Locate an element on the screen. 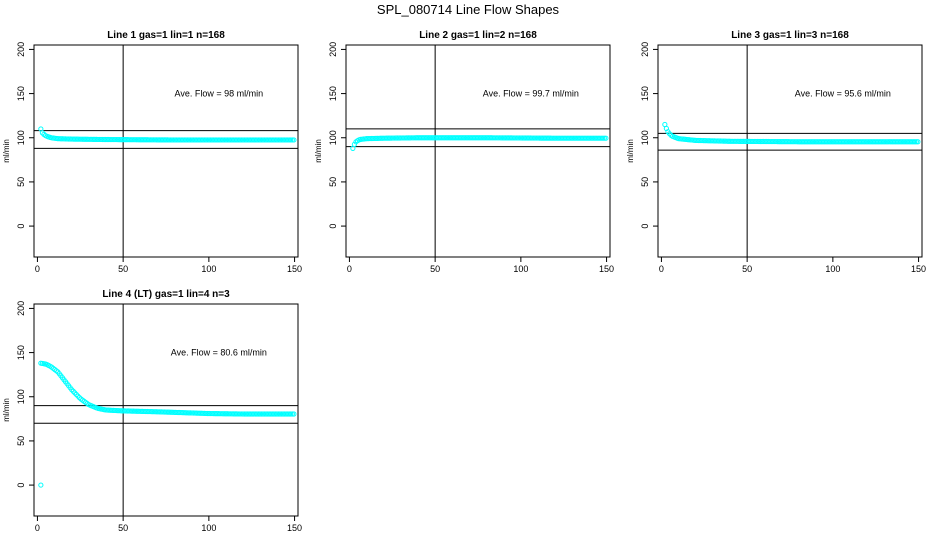 The image size is (936, 540). panel-title: Line 4 (LT) gas=1 lin=4 n=3 is located at coordinates (166, 294).